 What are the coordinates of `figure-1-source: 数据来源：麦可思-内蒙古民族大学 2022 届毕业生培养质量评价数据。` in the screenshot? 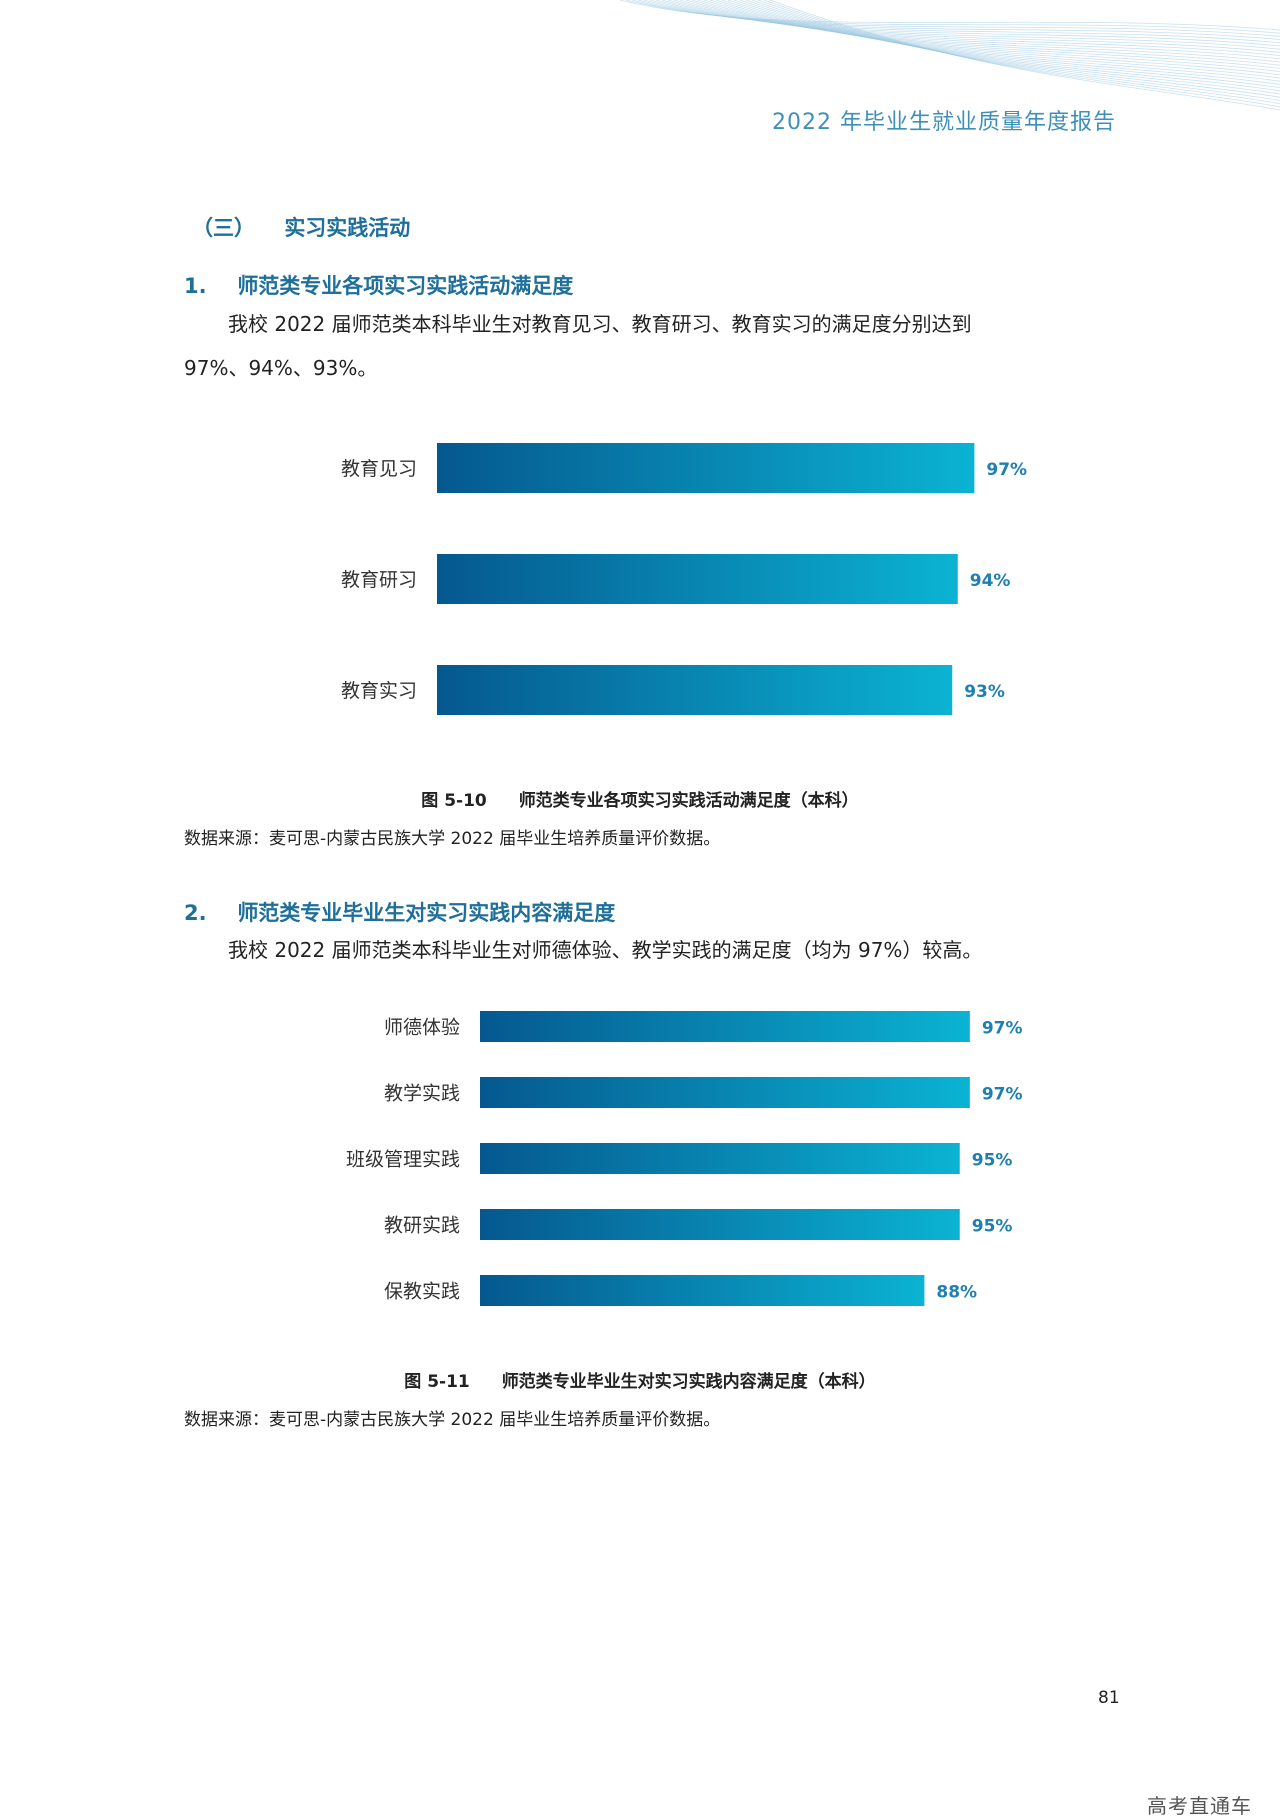 It's located at (452, 839).